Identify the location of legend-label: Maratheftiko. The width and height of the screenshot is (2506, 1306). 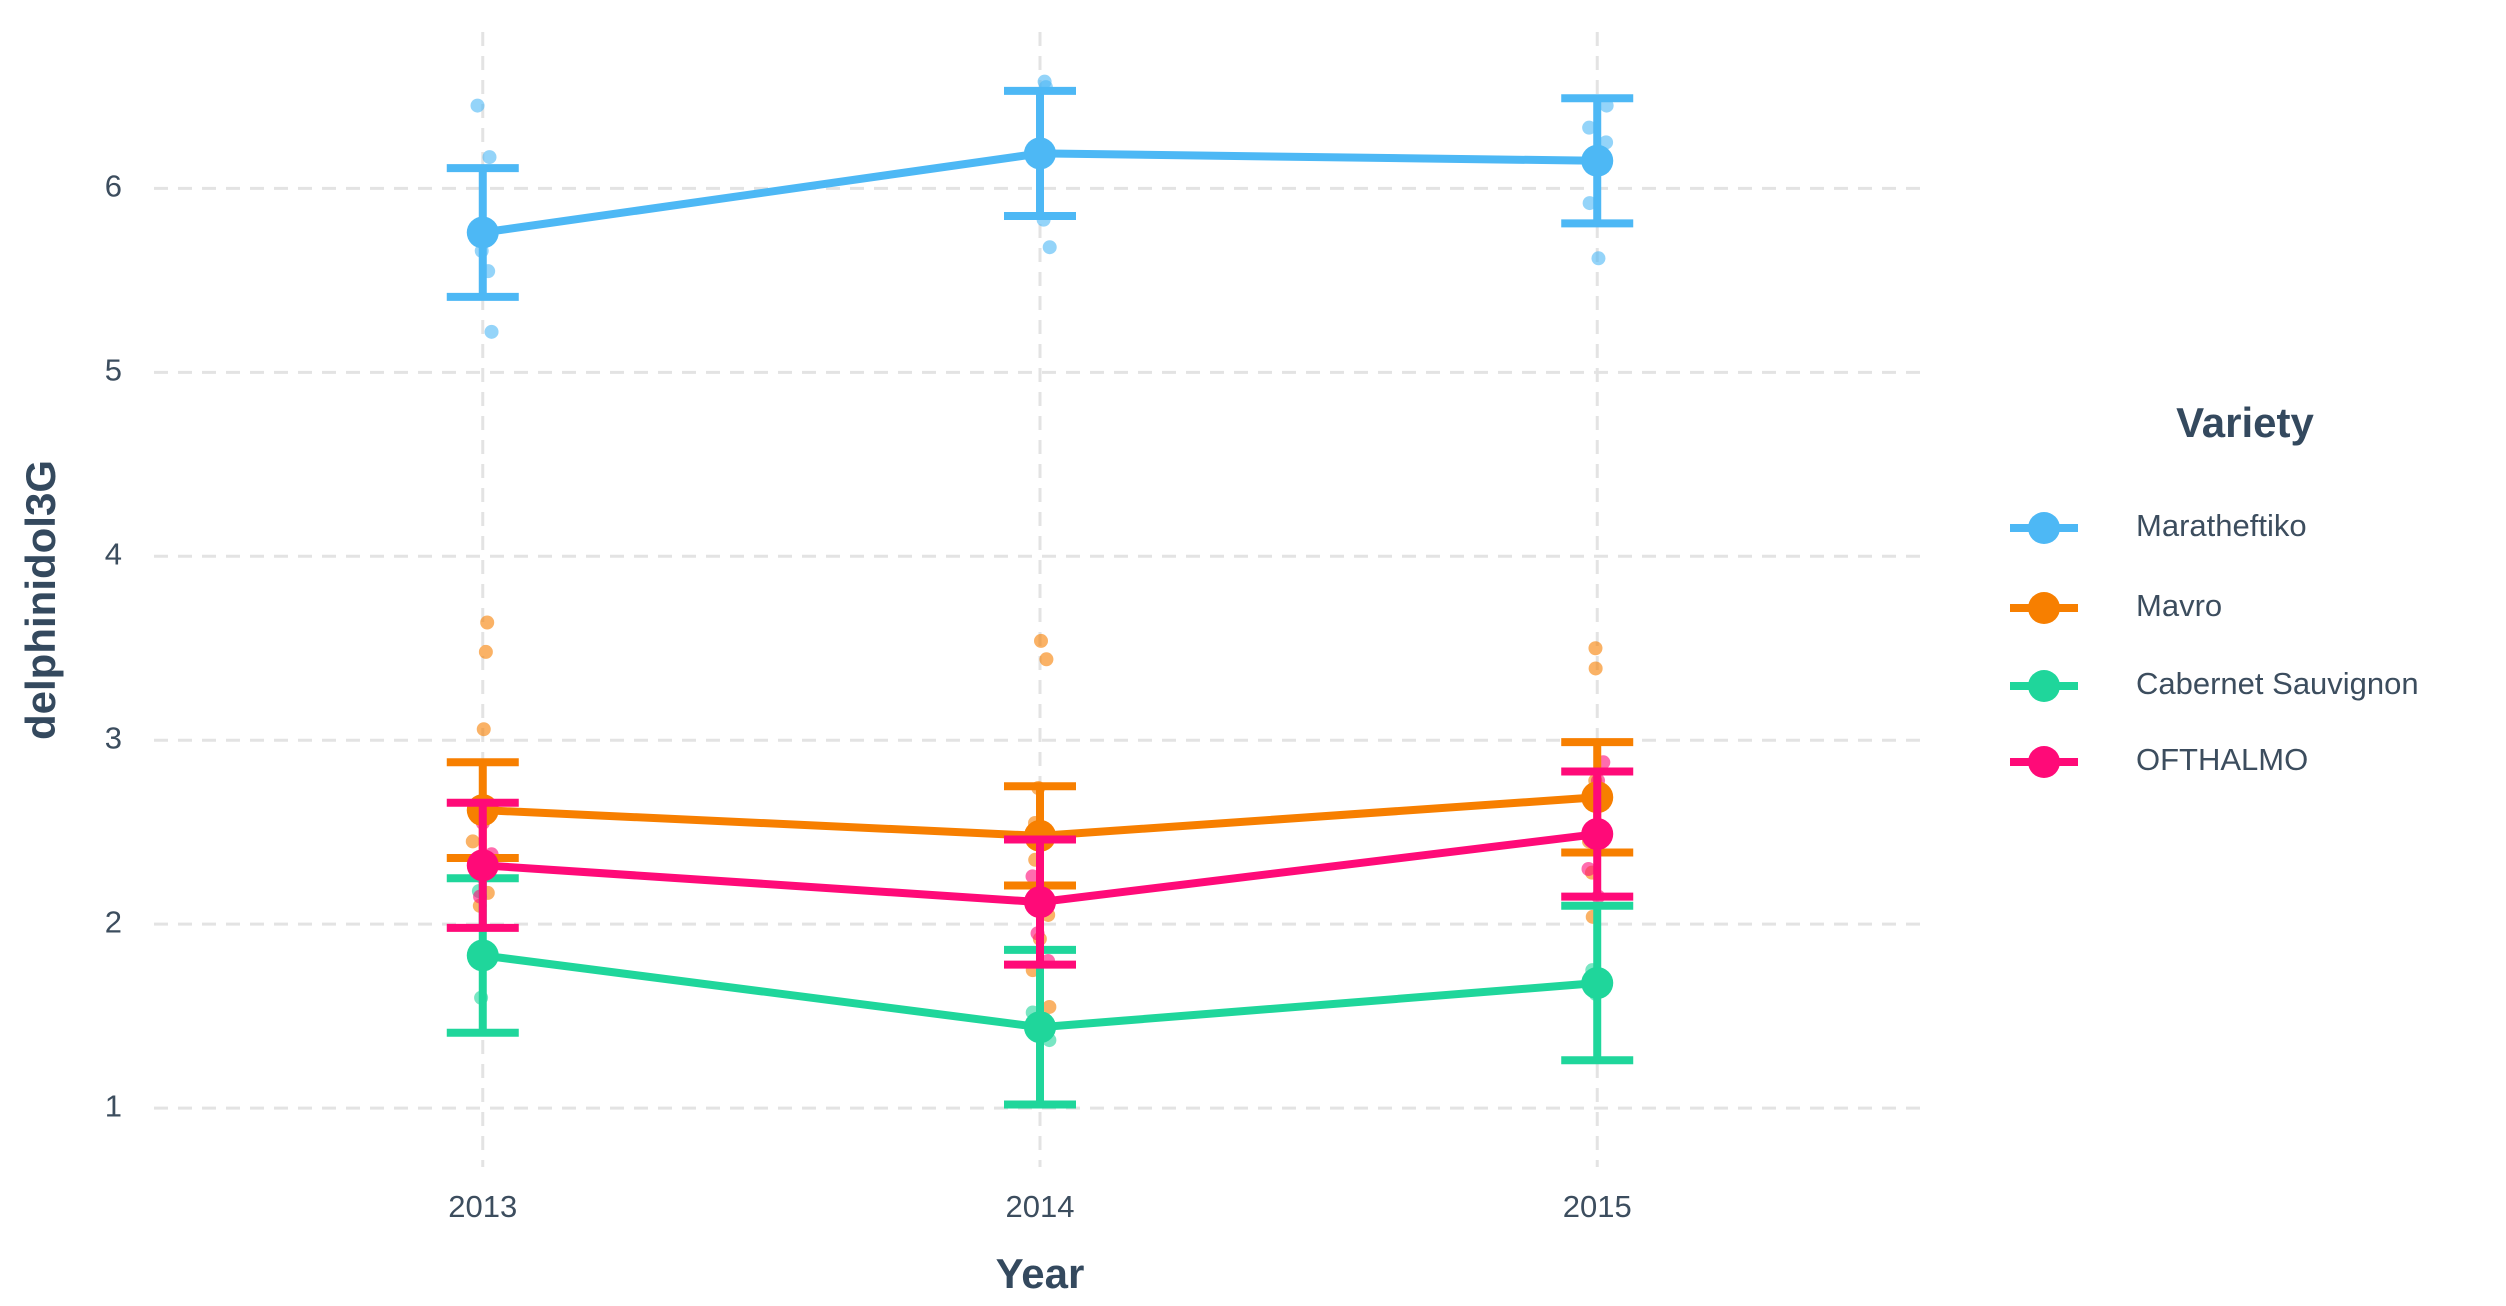
(2221, 525).